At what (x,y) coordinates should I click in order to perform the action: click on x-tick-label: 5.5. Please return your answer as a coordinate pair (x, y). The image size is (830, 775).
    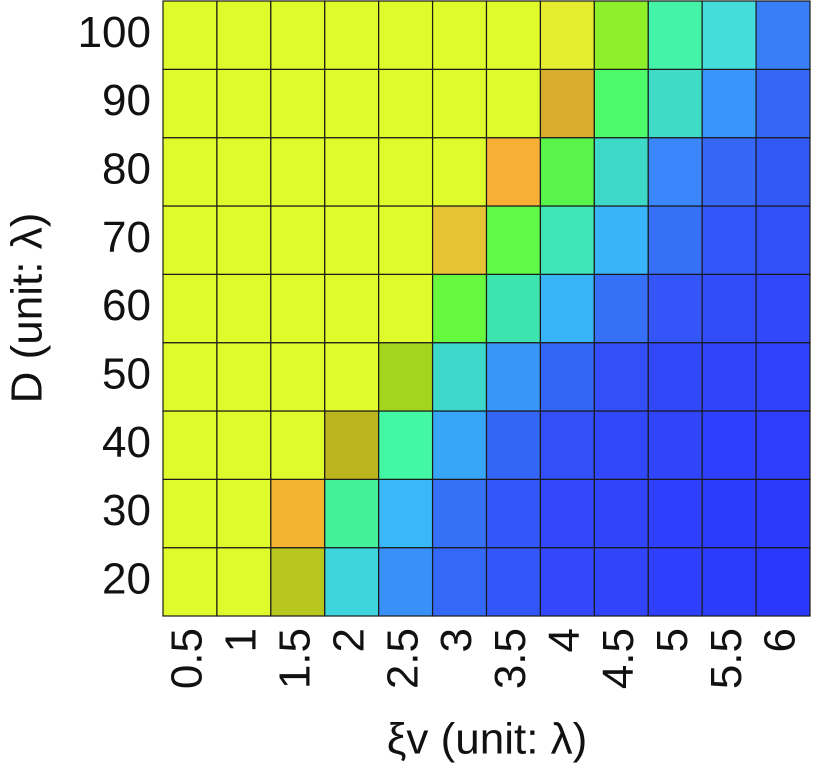
    Looking at the image, I should click on (726, 658).